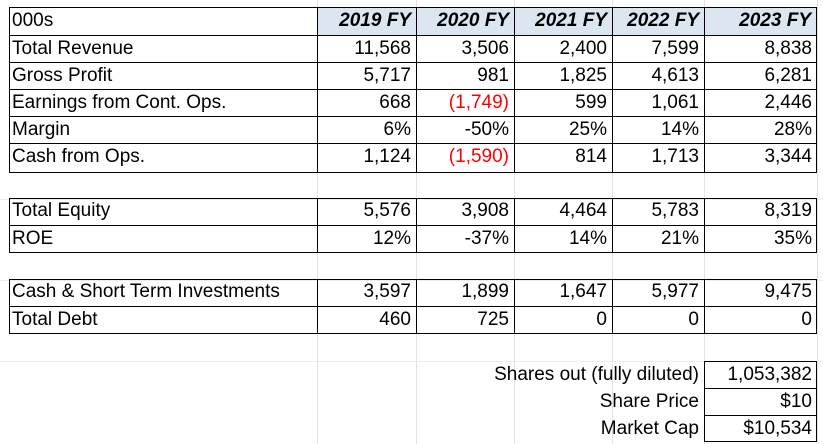 The height and width of the screenshot is (444, 823). Describe the element at coordinates (33, 238) in the screenshot. I see `row-label: ROE` at that location.